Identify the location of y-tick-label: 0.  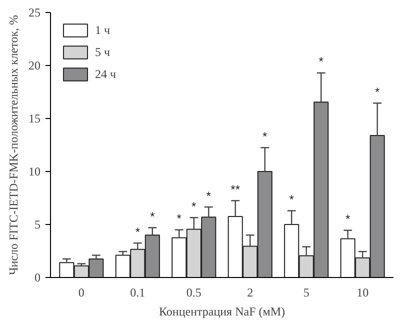
(37, 277).